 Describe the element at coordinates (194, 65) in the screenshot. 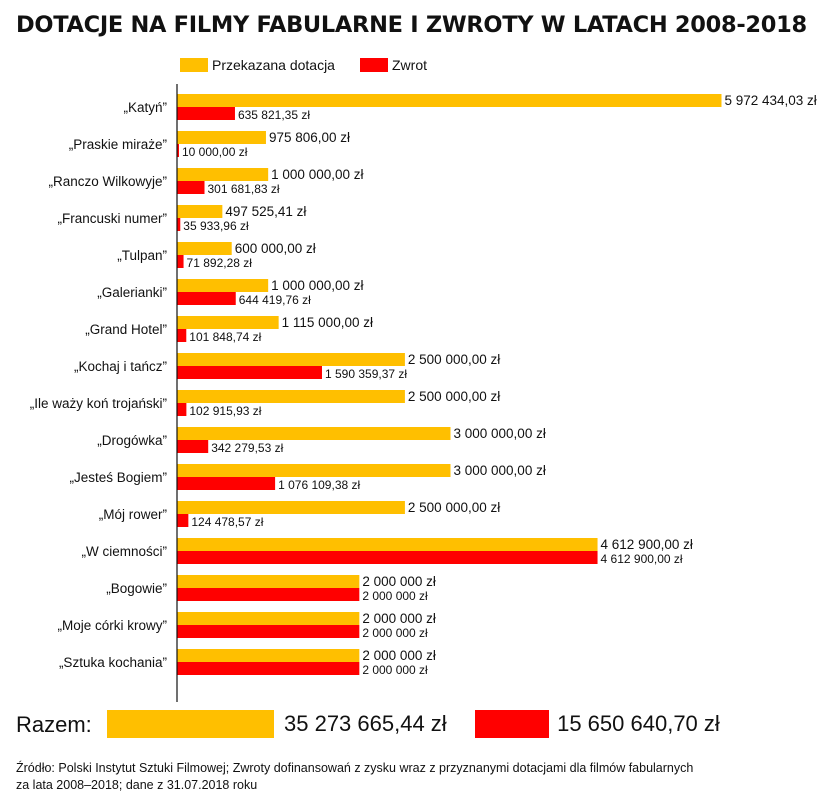

I see `legend-swatch-grant` at that location.